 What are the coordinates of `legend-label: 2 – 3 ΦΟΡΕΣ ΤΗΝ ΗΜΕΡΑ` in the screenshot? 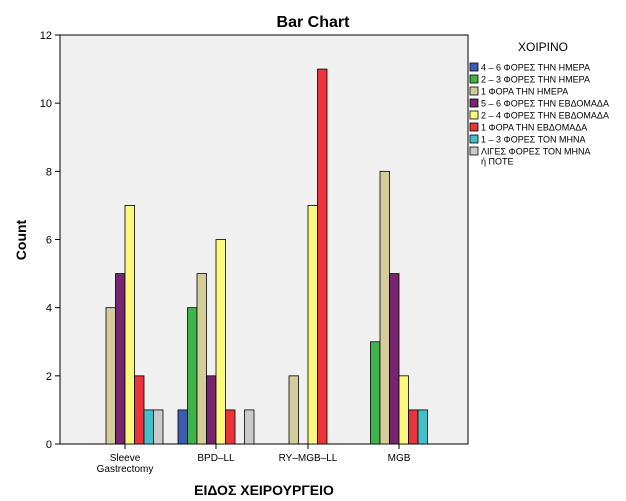 It's located at (535, 80).